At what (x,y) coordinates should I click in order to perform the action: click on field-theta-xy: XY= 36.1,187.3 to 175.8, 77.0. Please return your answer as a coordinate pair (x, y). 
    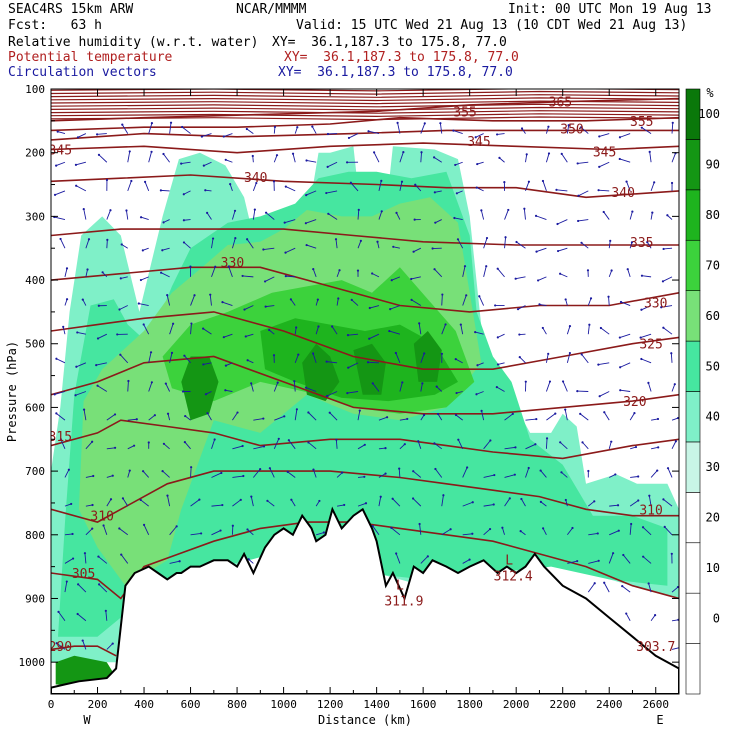
    Looking at the image, I should click on (401, 57).